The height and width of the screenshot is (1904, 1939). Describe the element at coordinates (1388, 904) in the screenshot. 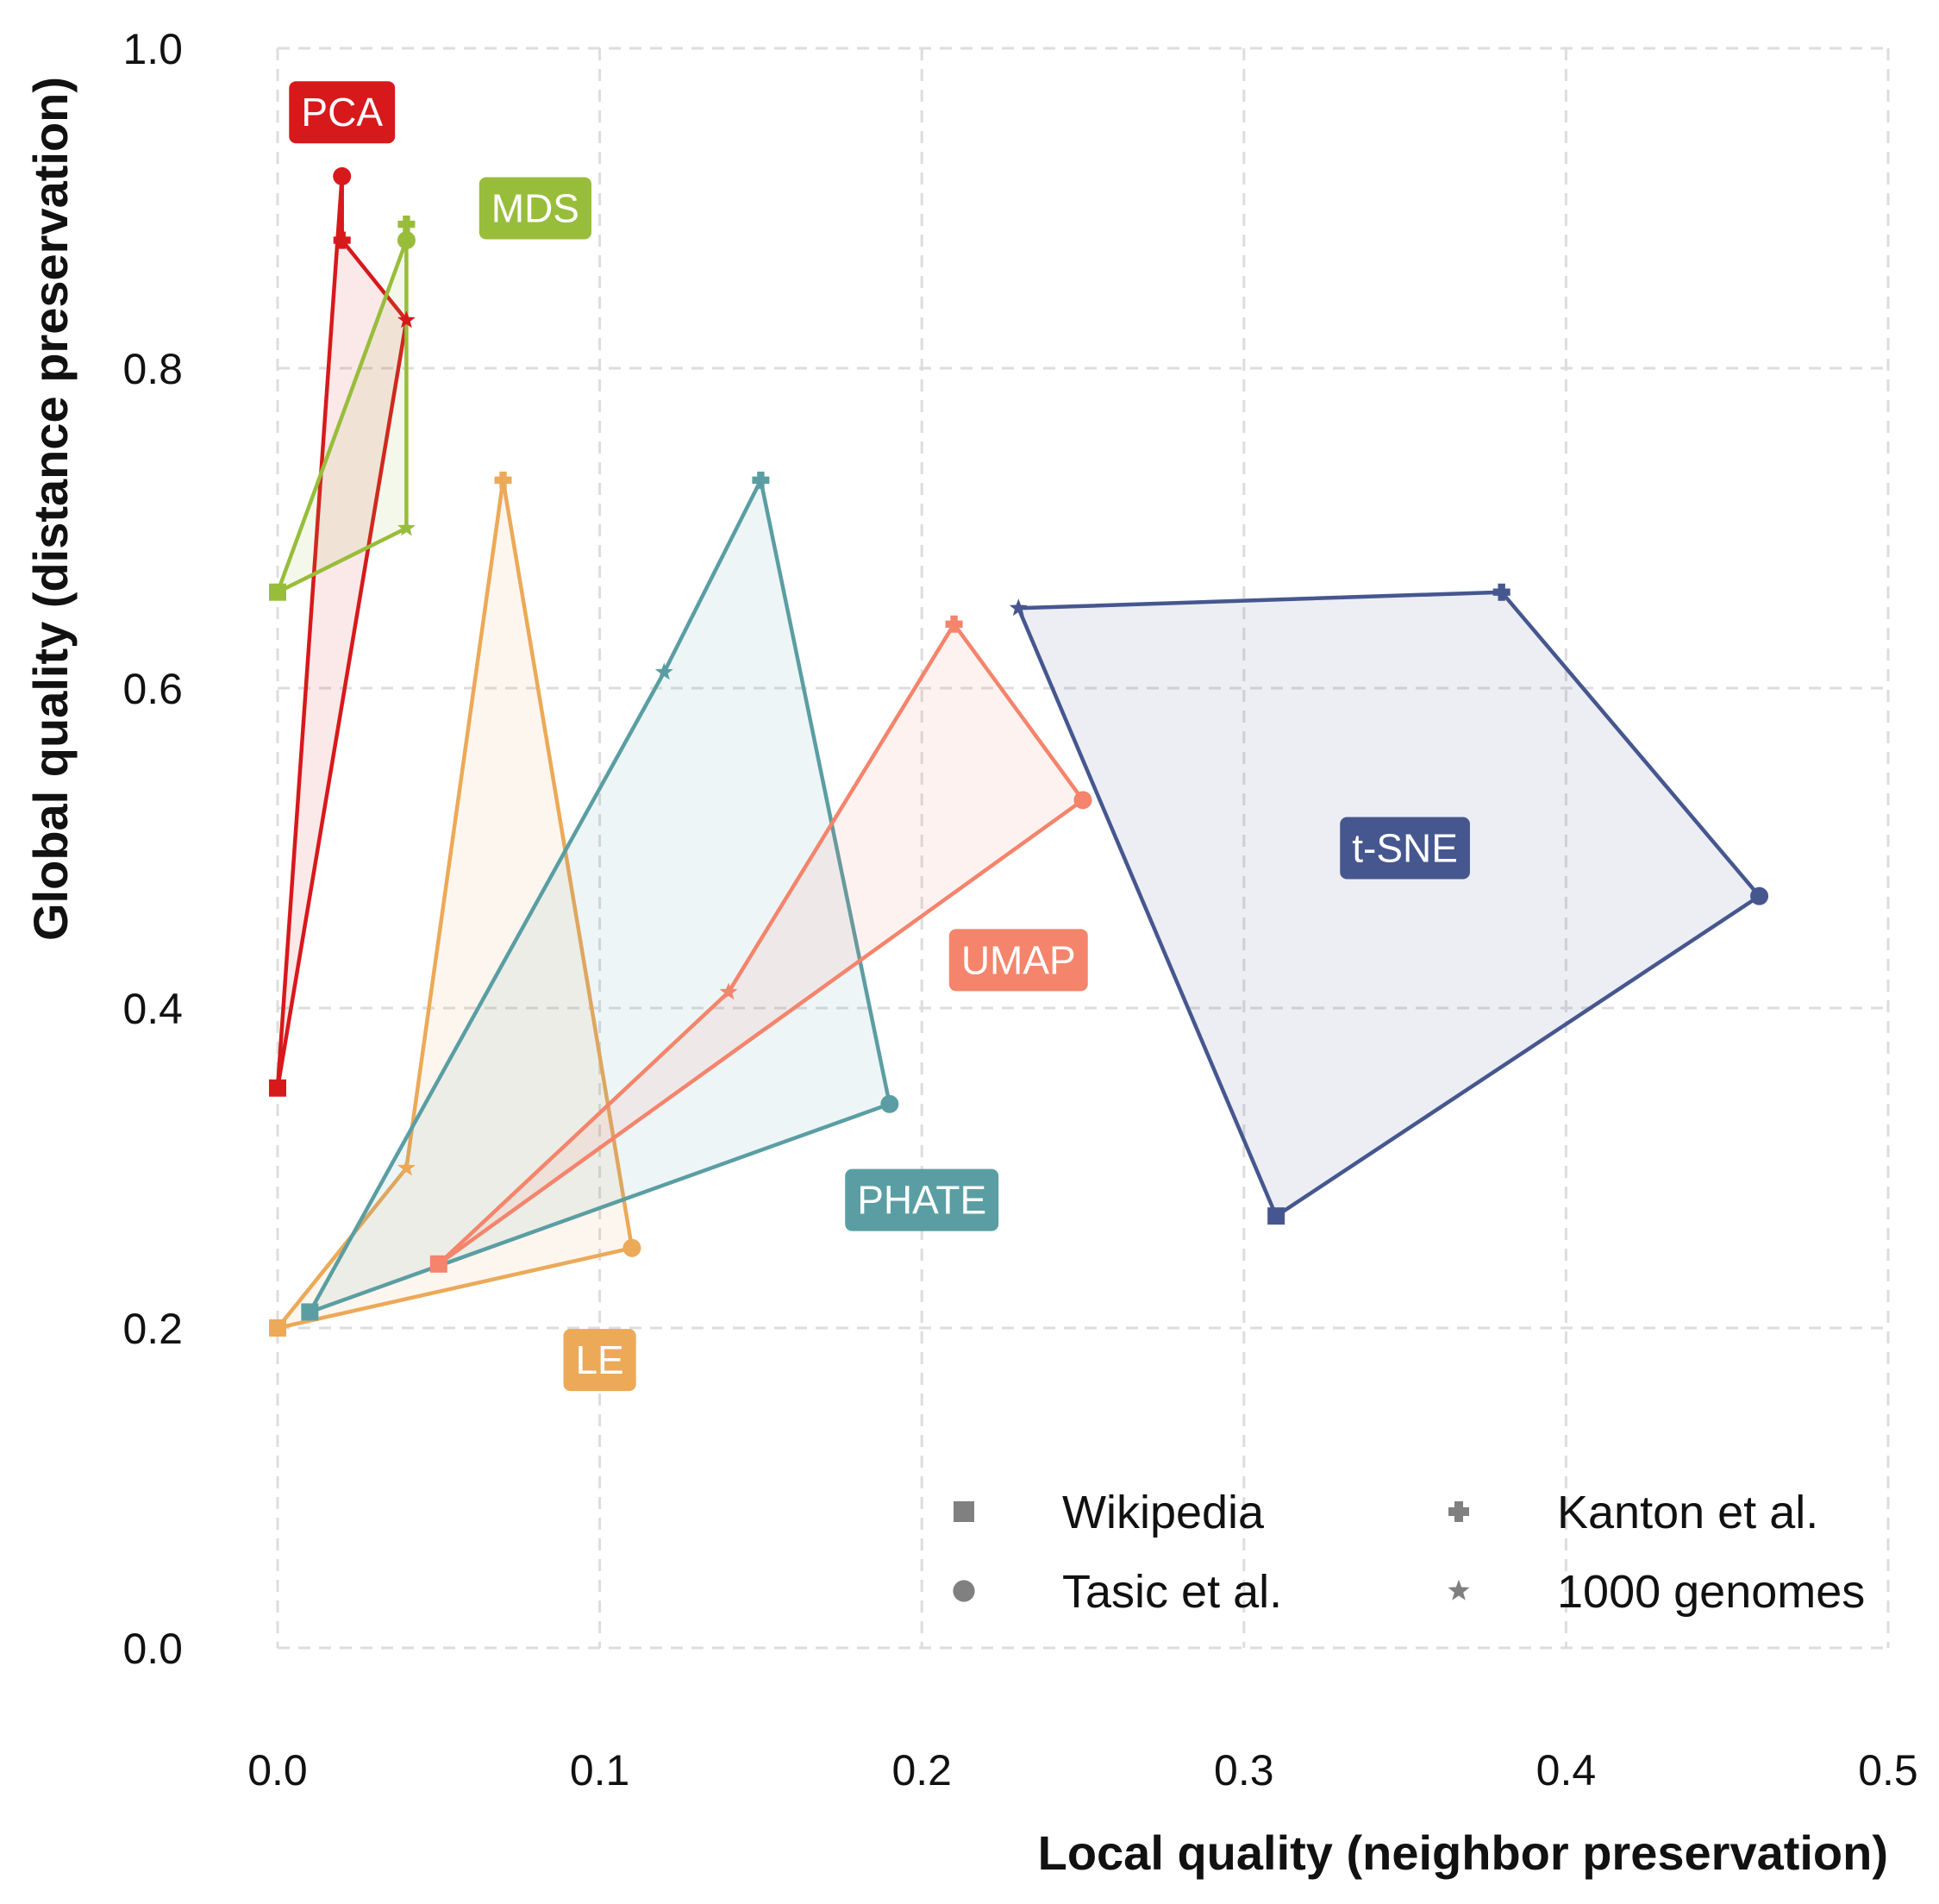

I see `hull-t-sne` at that location.